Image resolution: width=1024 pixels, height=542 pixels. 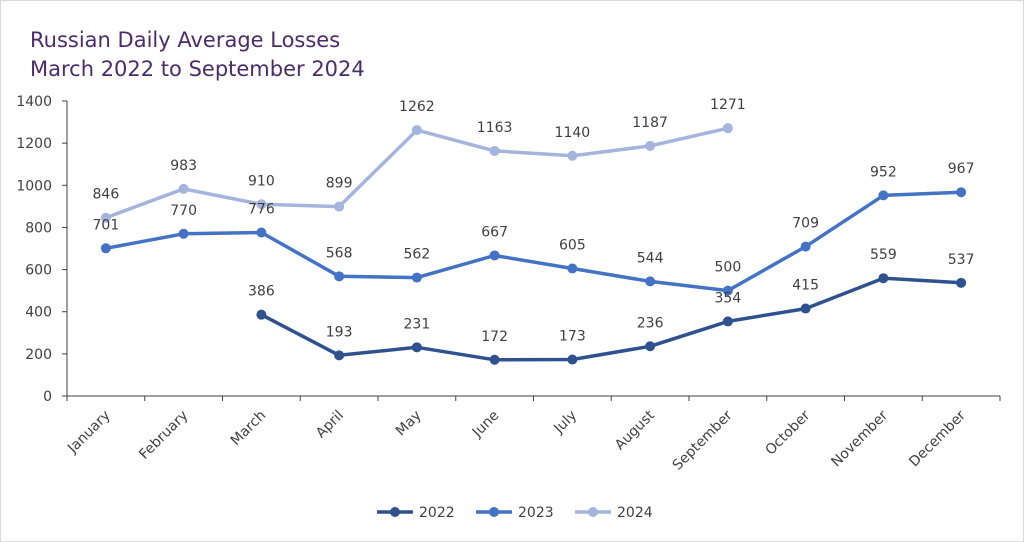 What do you see at coordinates (417, 173) in the screenshot?
I see `series-line-2024` at bounding box center [417, 173].